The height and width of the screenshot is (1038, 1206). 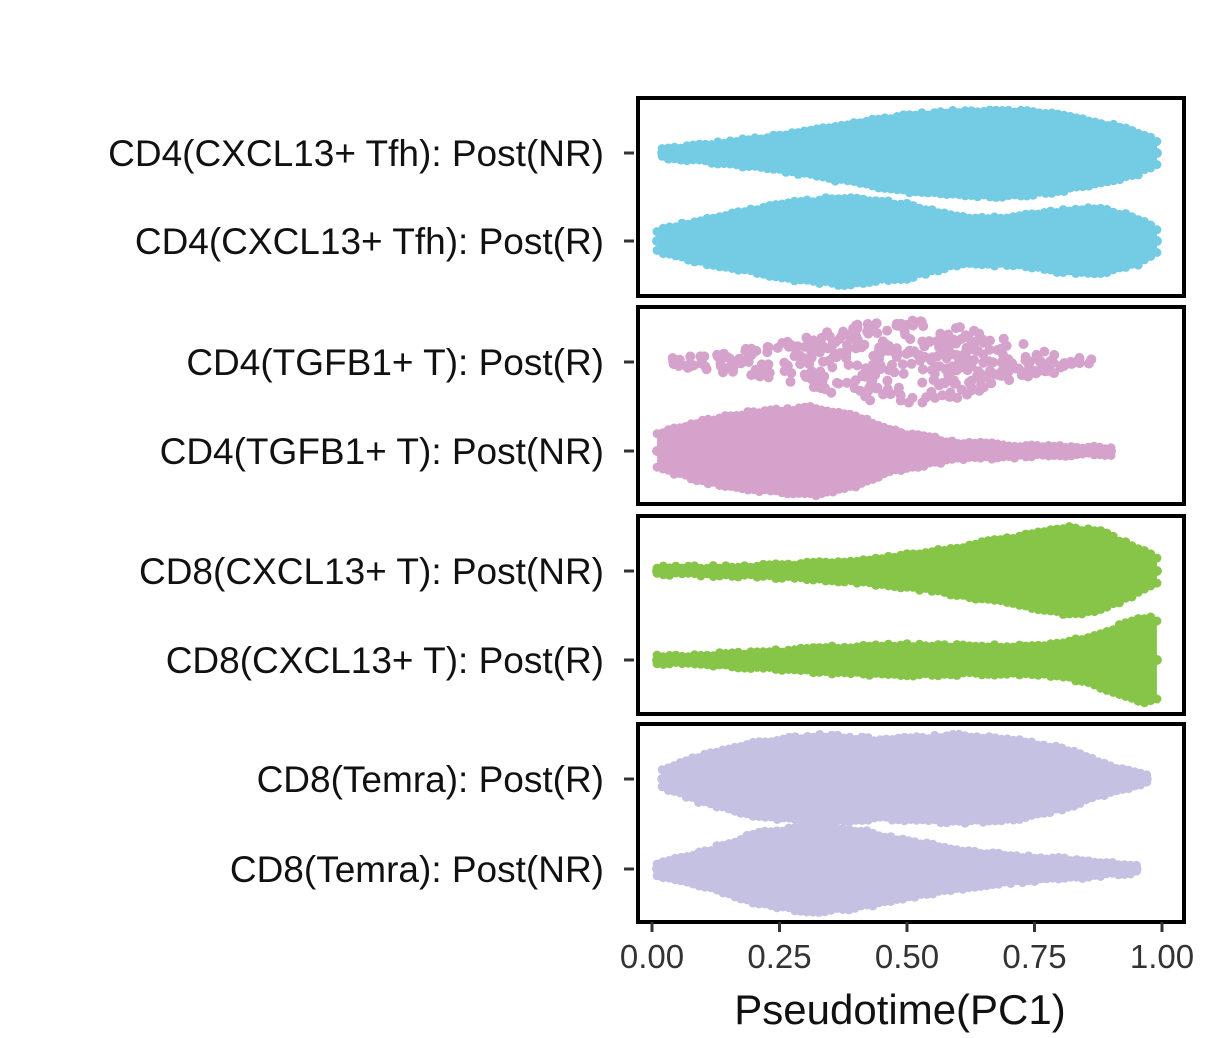 What do you see at coordinates (779, 956) in the screenshot?
I see `x-tick-label: 0.25` at bounding box center [779, 956].